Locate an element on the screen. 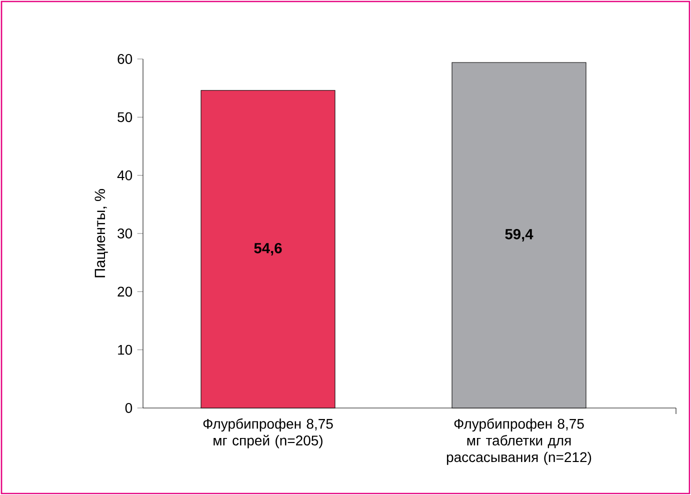 The height and width of the screenshot is (495, 691). x-tick-label: Флурбипрофен 8,75 мг таблетки для рассасывания (n=212) is located at coordinates (519, 441).